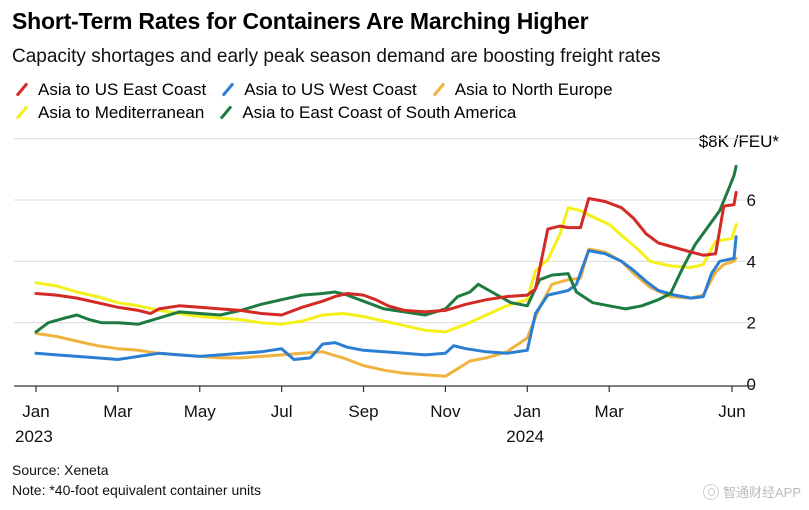 The image size is (809, 510). Describe the element at coordinates (761, 492) in the screenshot. I see `watermark-text: 智通财经APP` at that location.